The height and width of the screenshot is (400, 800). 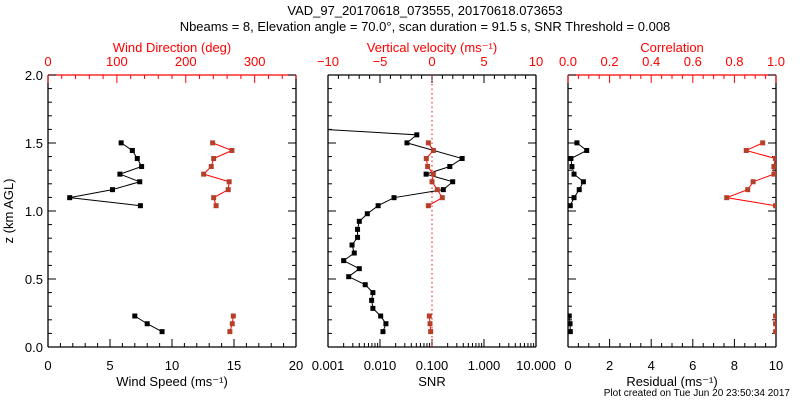 What do you see at coordinates (34, 143) in the screenshot?
I see `y-tick-label: 1.5` at bounding box center [34, 143].